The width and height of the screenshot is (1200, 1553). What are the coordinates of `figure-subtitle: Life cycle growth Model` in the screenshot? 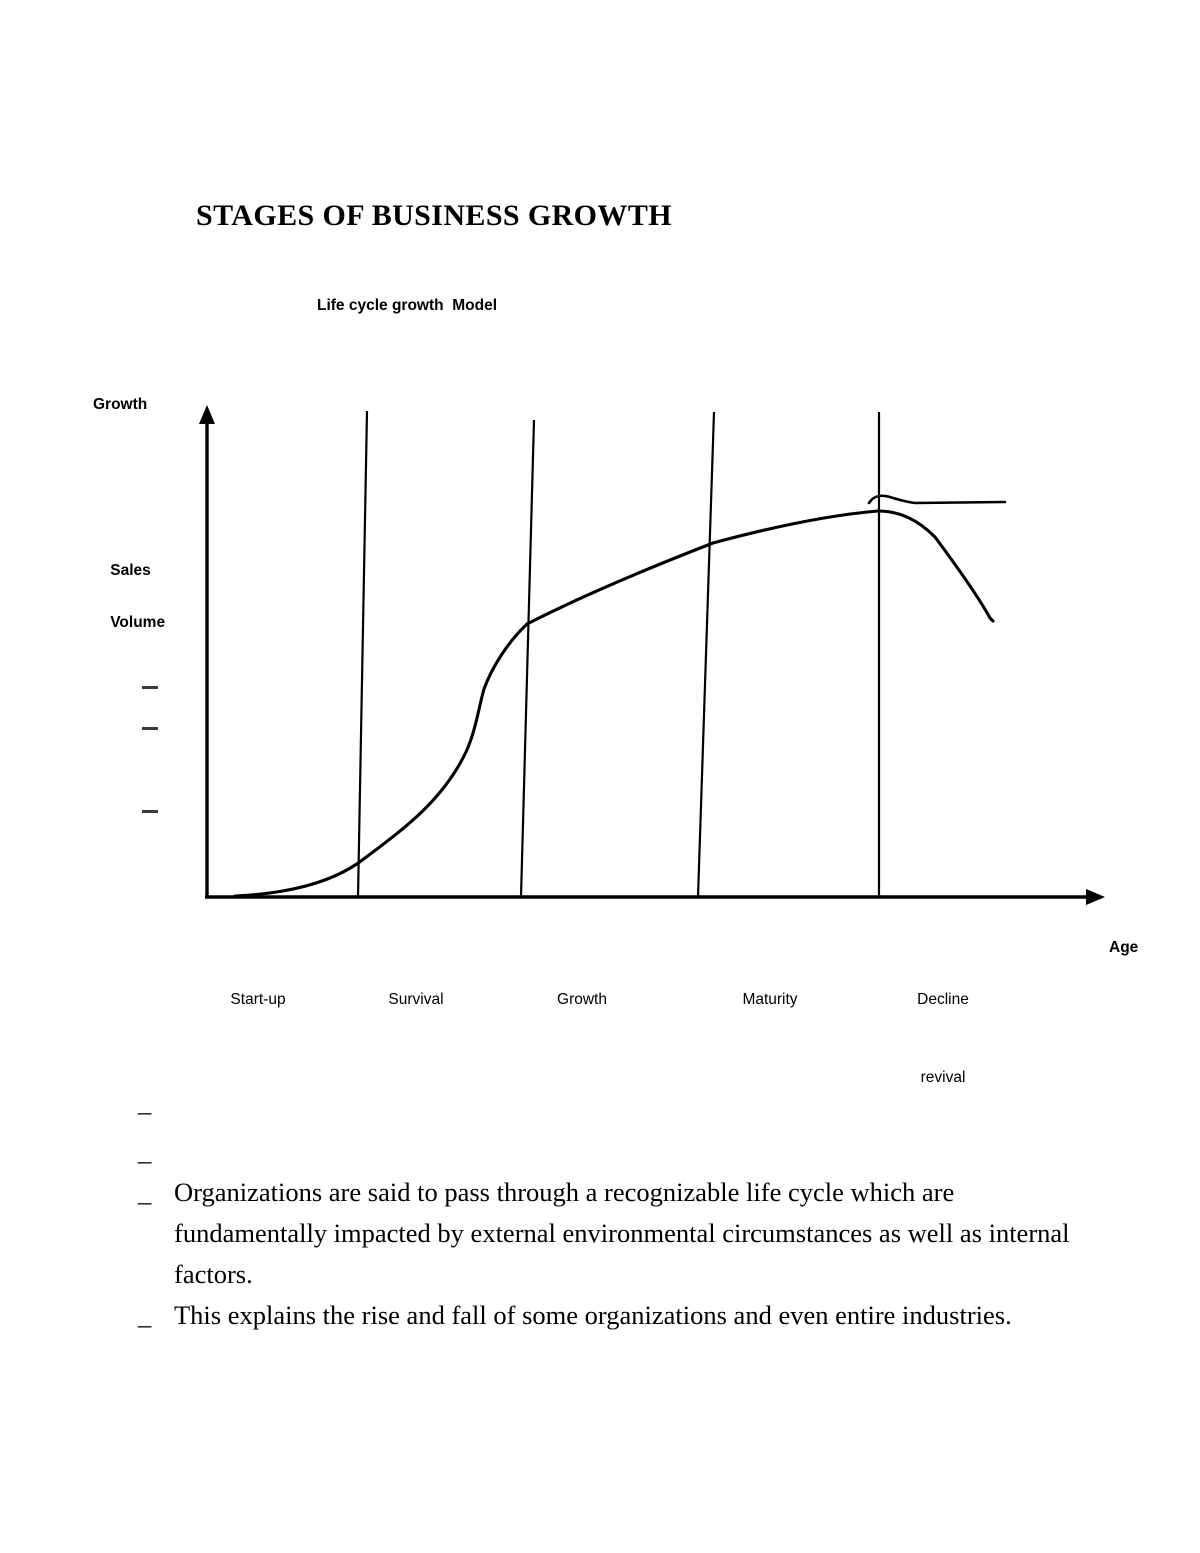 It's located at (407, 305).